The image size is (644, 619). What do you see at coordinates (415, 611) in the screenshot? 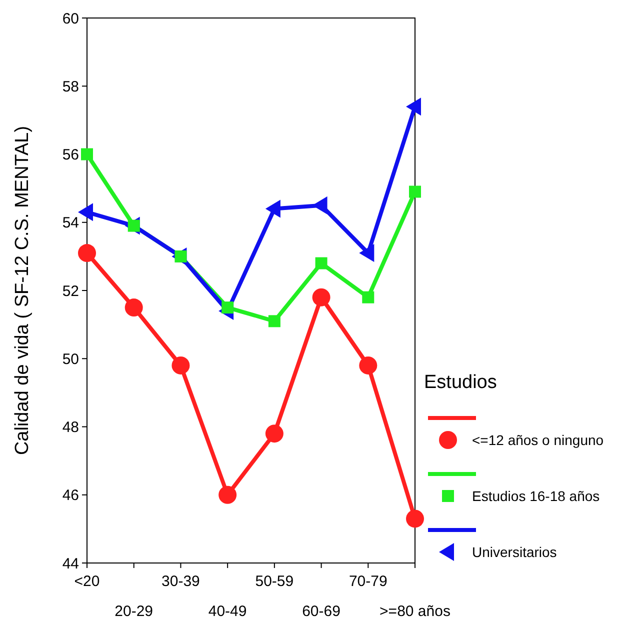
I see `x-tick-label: >=80 años` at bounding box center [415, 611].